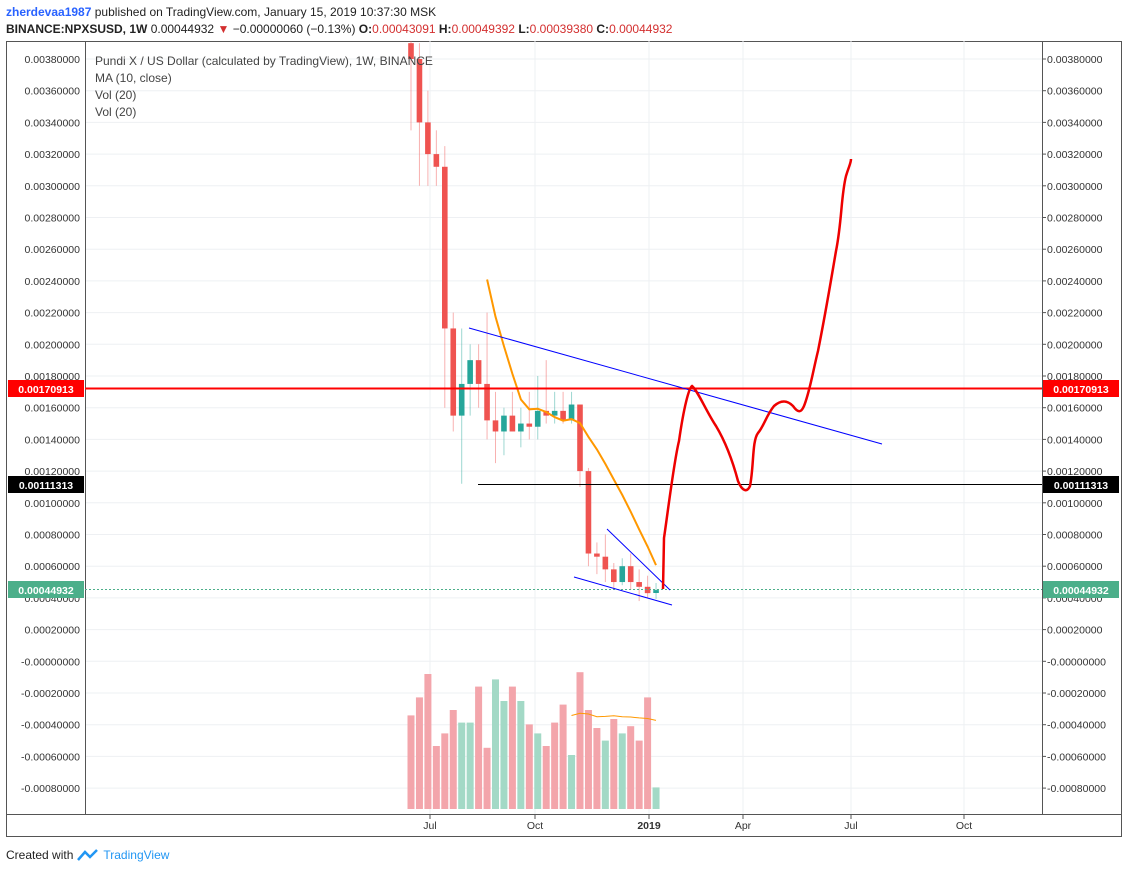  Describe the element at coordinates (53, 250) in the screenshot. I see `left-axis-label: 0.00260000` at that location.